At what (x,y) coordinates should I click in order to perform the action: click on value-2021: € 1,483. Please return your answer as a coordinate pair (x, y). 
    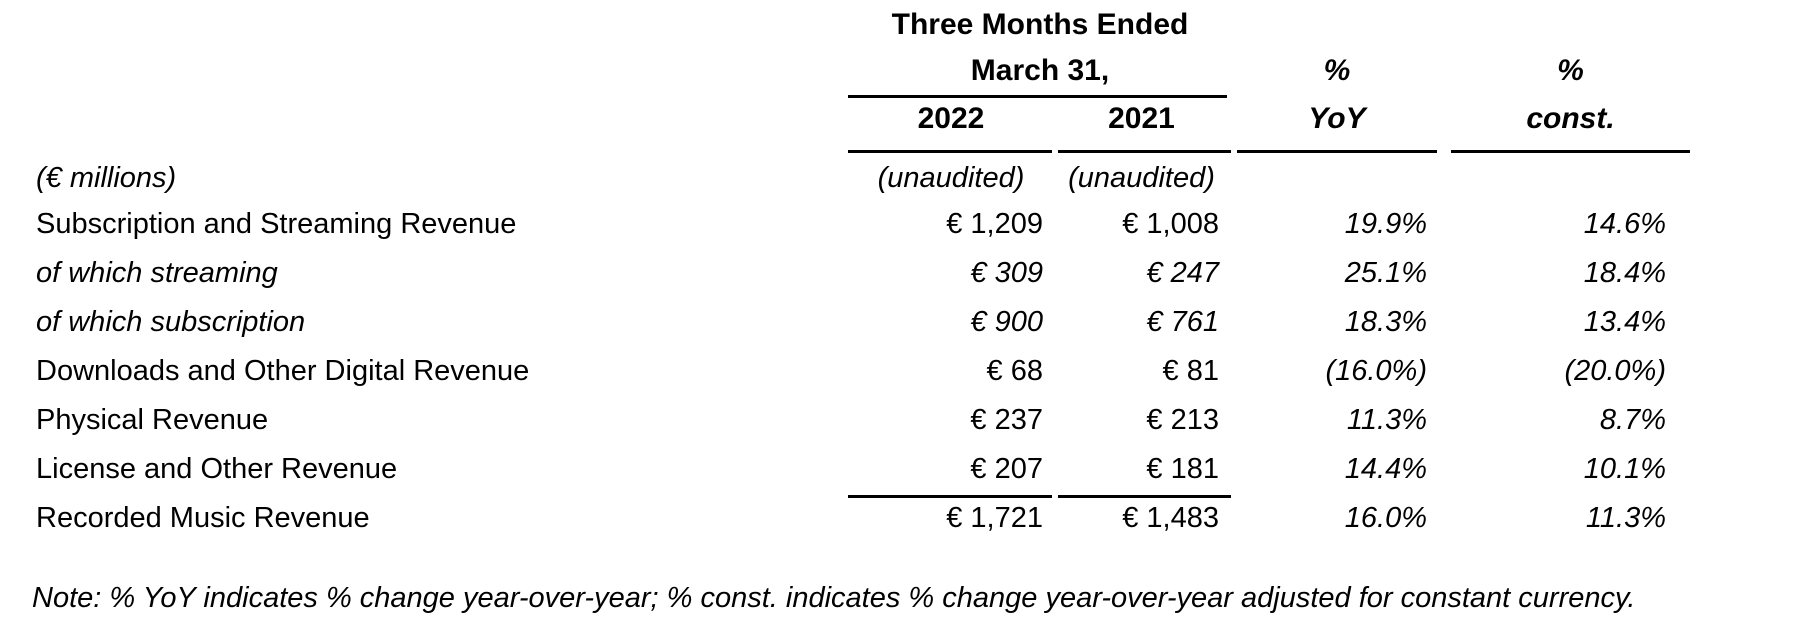
    Looking at the image, I should click on (1170, 518).